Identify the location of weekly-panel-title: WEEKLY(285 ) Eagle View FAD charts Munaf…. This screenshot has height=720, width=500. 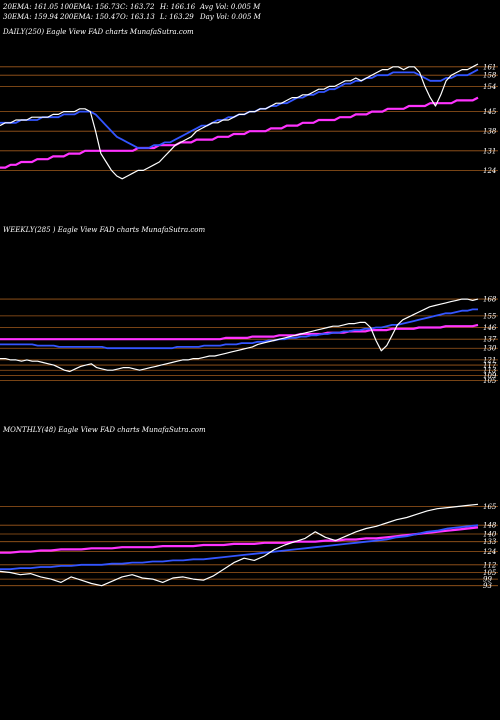
(104, 230).